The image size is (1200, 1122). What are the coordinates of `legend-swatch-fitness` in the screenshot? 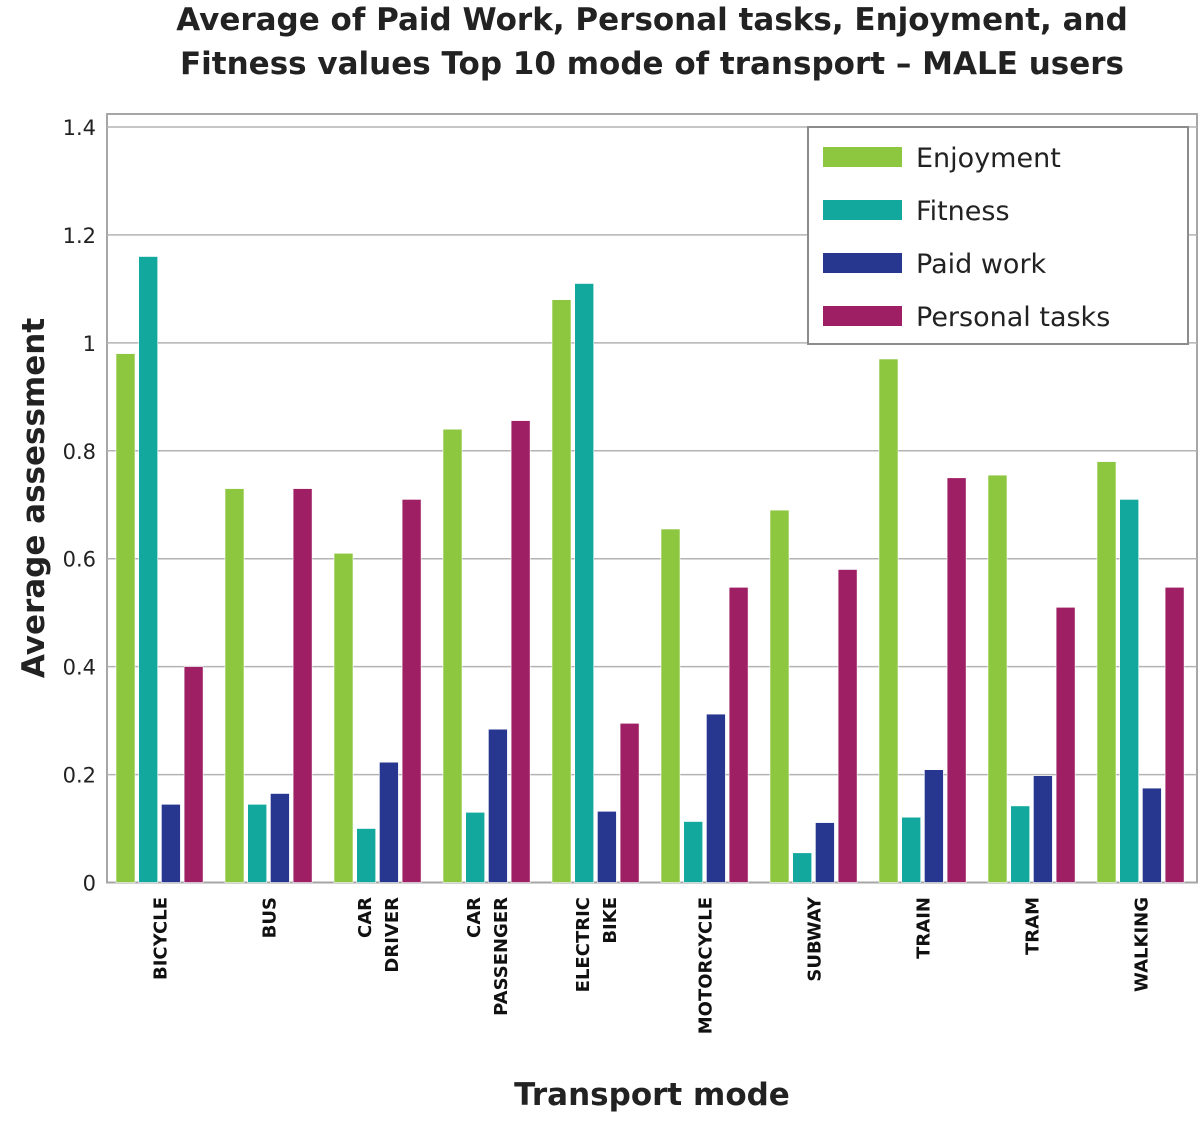 It's located at (862, 210).